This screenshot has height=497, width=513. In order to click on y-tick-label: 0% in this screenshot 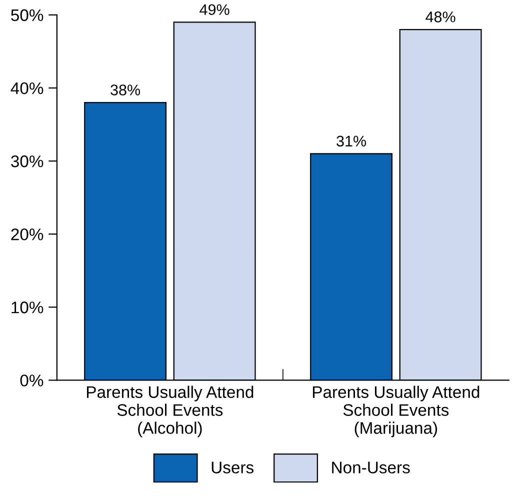, I will do `click(32, 380)`.